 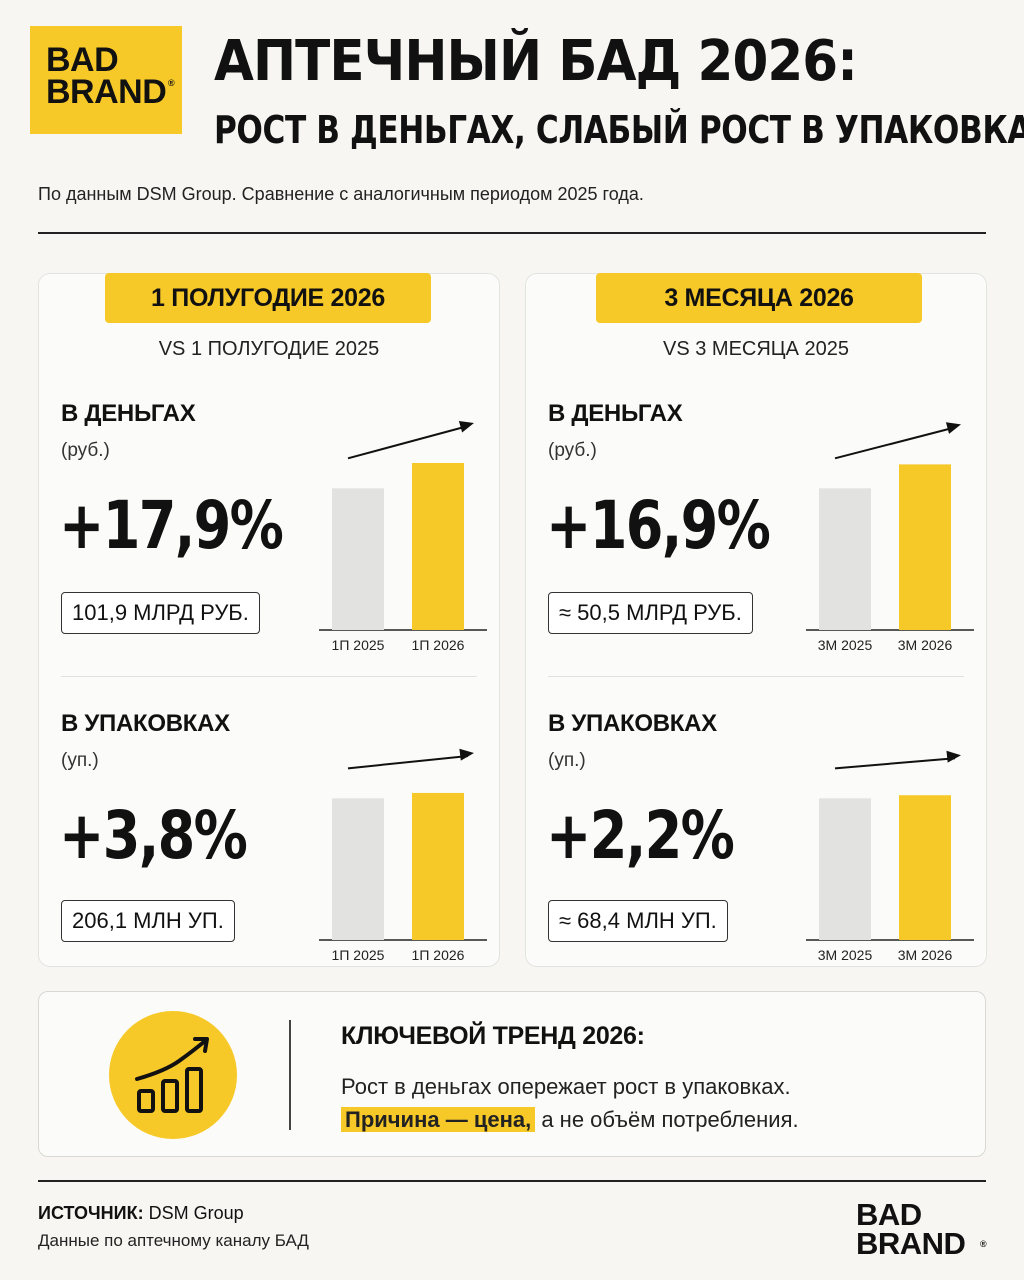 What do you see at coordinates (759, 298) in the screenshot?
I see `period-badge: 3 МЕСЯЦА 2026` at bounding box center [759, 298].